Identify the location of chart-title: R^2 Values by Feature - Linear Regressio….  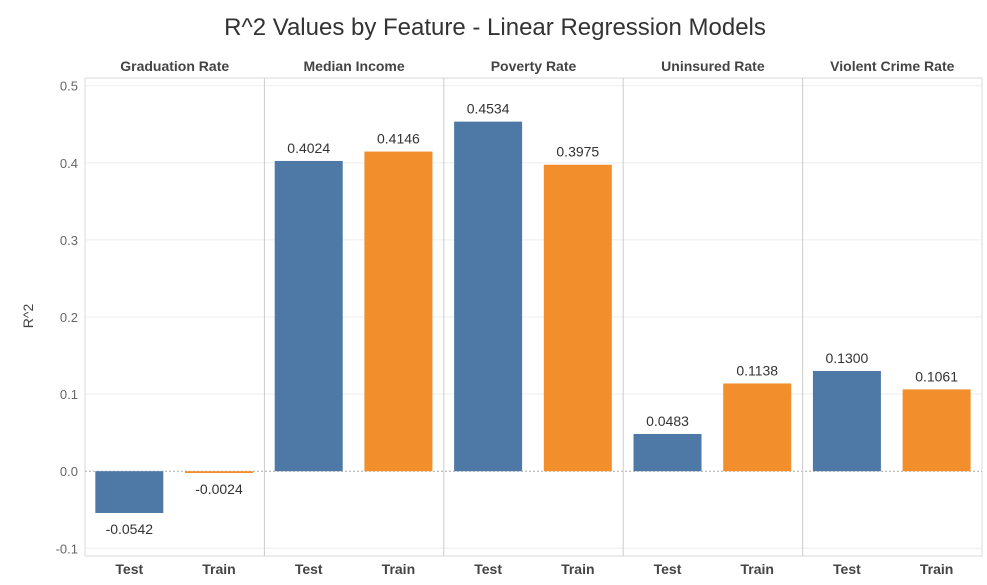
(495, 27).